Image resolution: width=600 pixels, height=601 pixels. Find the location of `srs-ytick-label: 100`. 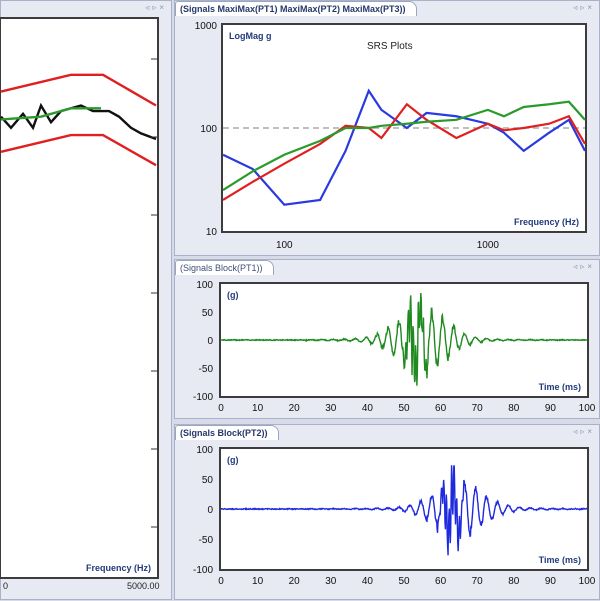

srs-ytick-label: 100 is located at coordinates (208, 129).